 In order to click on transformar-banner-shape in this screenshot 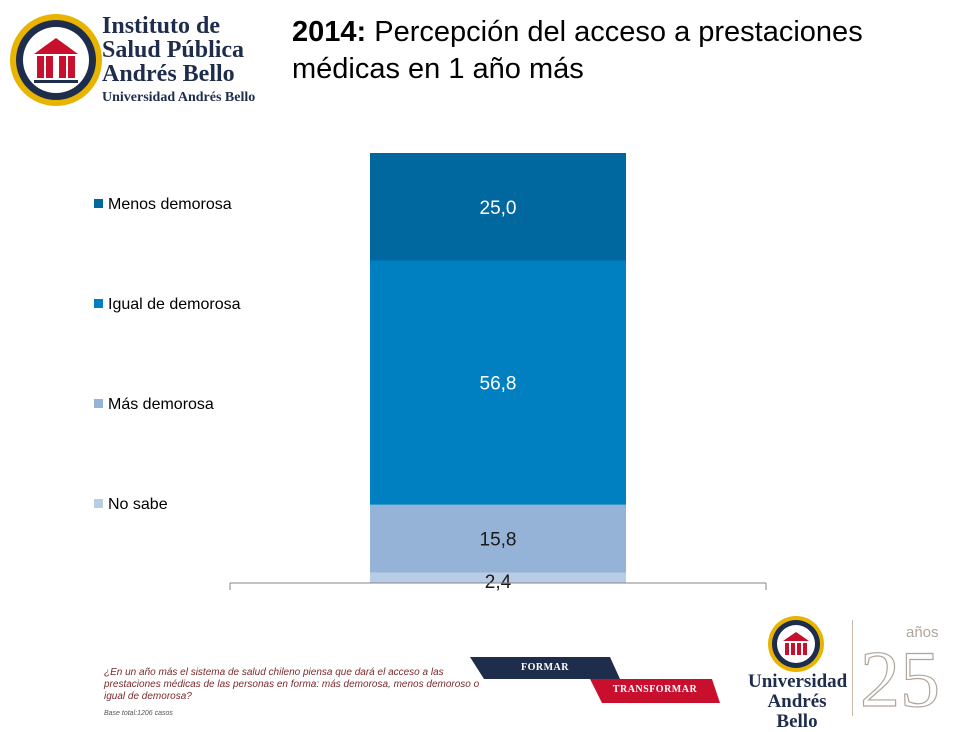, I will do `click(655, 691)`.